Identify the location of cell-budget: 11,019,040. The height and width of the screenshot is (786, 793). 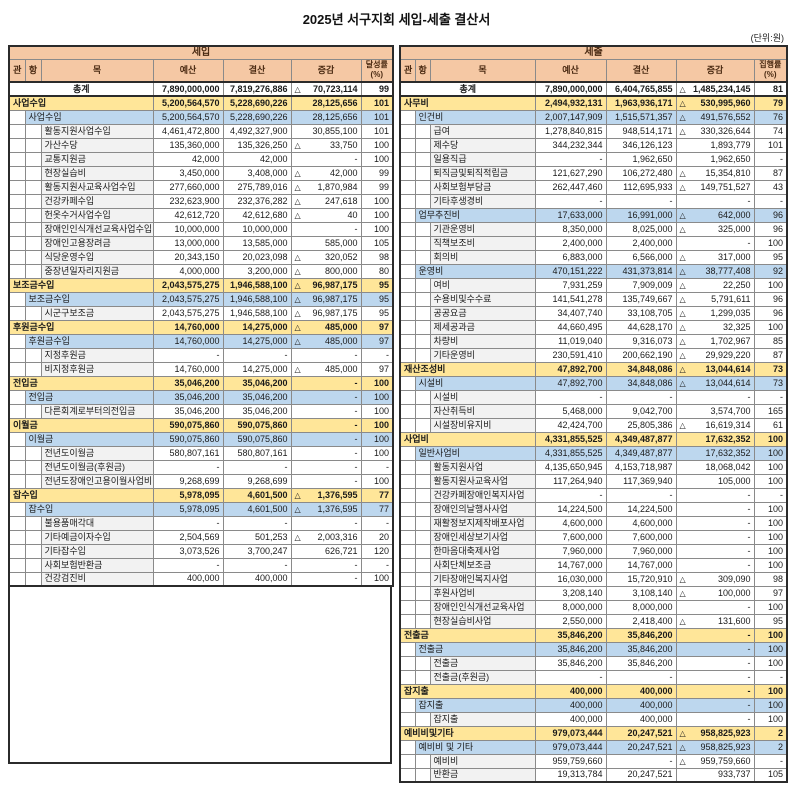
(570, 341).